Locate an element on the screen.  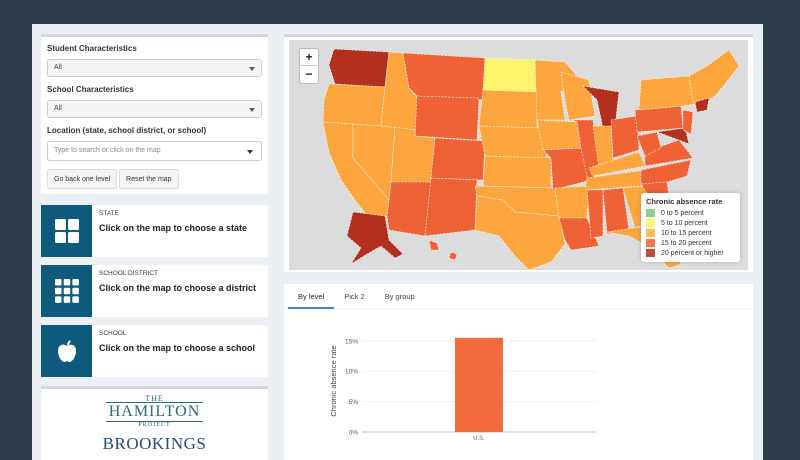
location-placeholder: Type to search or click on the map is located at coordinates (107, 150).